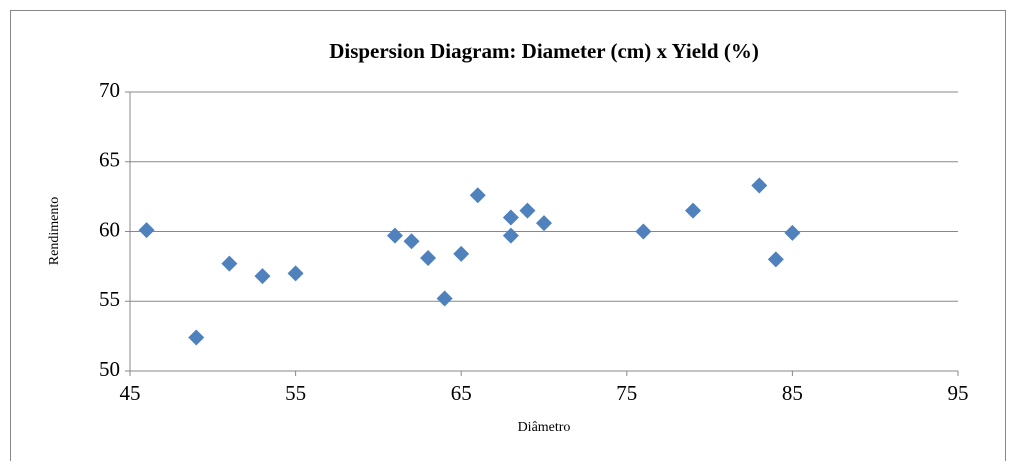  Describe the element at coordinates (295, 393) in the screenshot. I see `x-tick-label: 55` at that location.